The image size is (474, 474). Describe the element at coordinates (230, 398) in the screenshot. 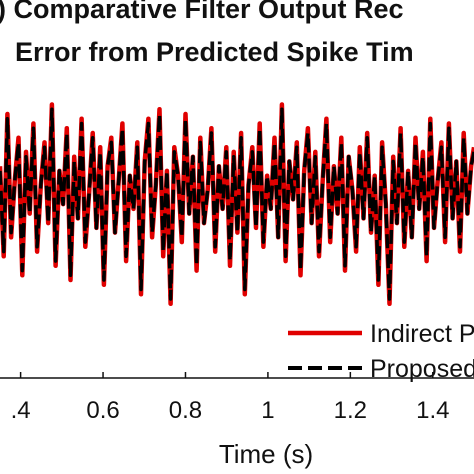

I see `x-ticks: .4 0.6 0.8 1 1.2 1.4` at that location.